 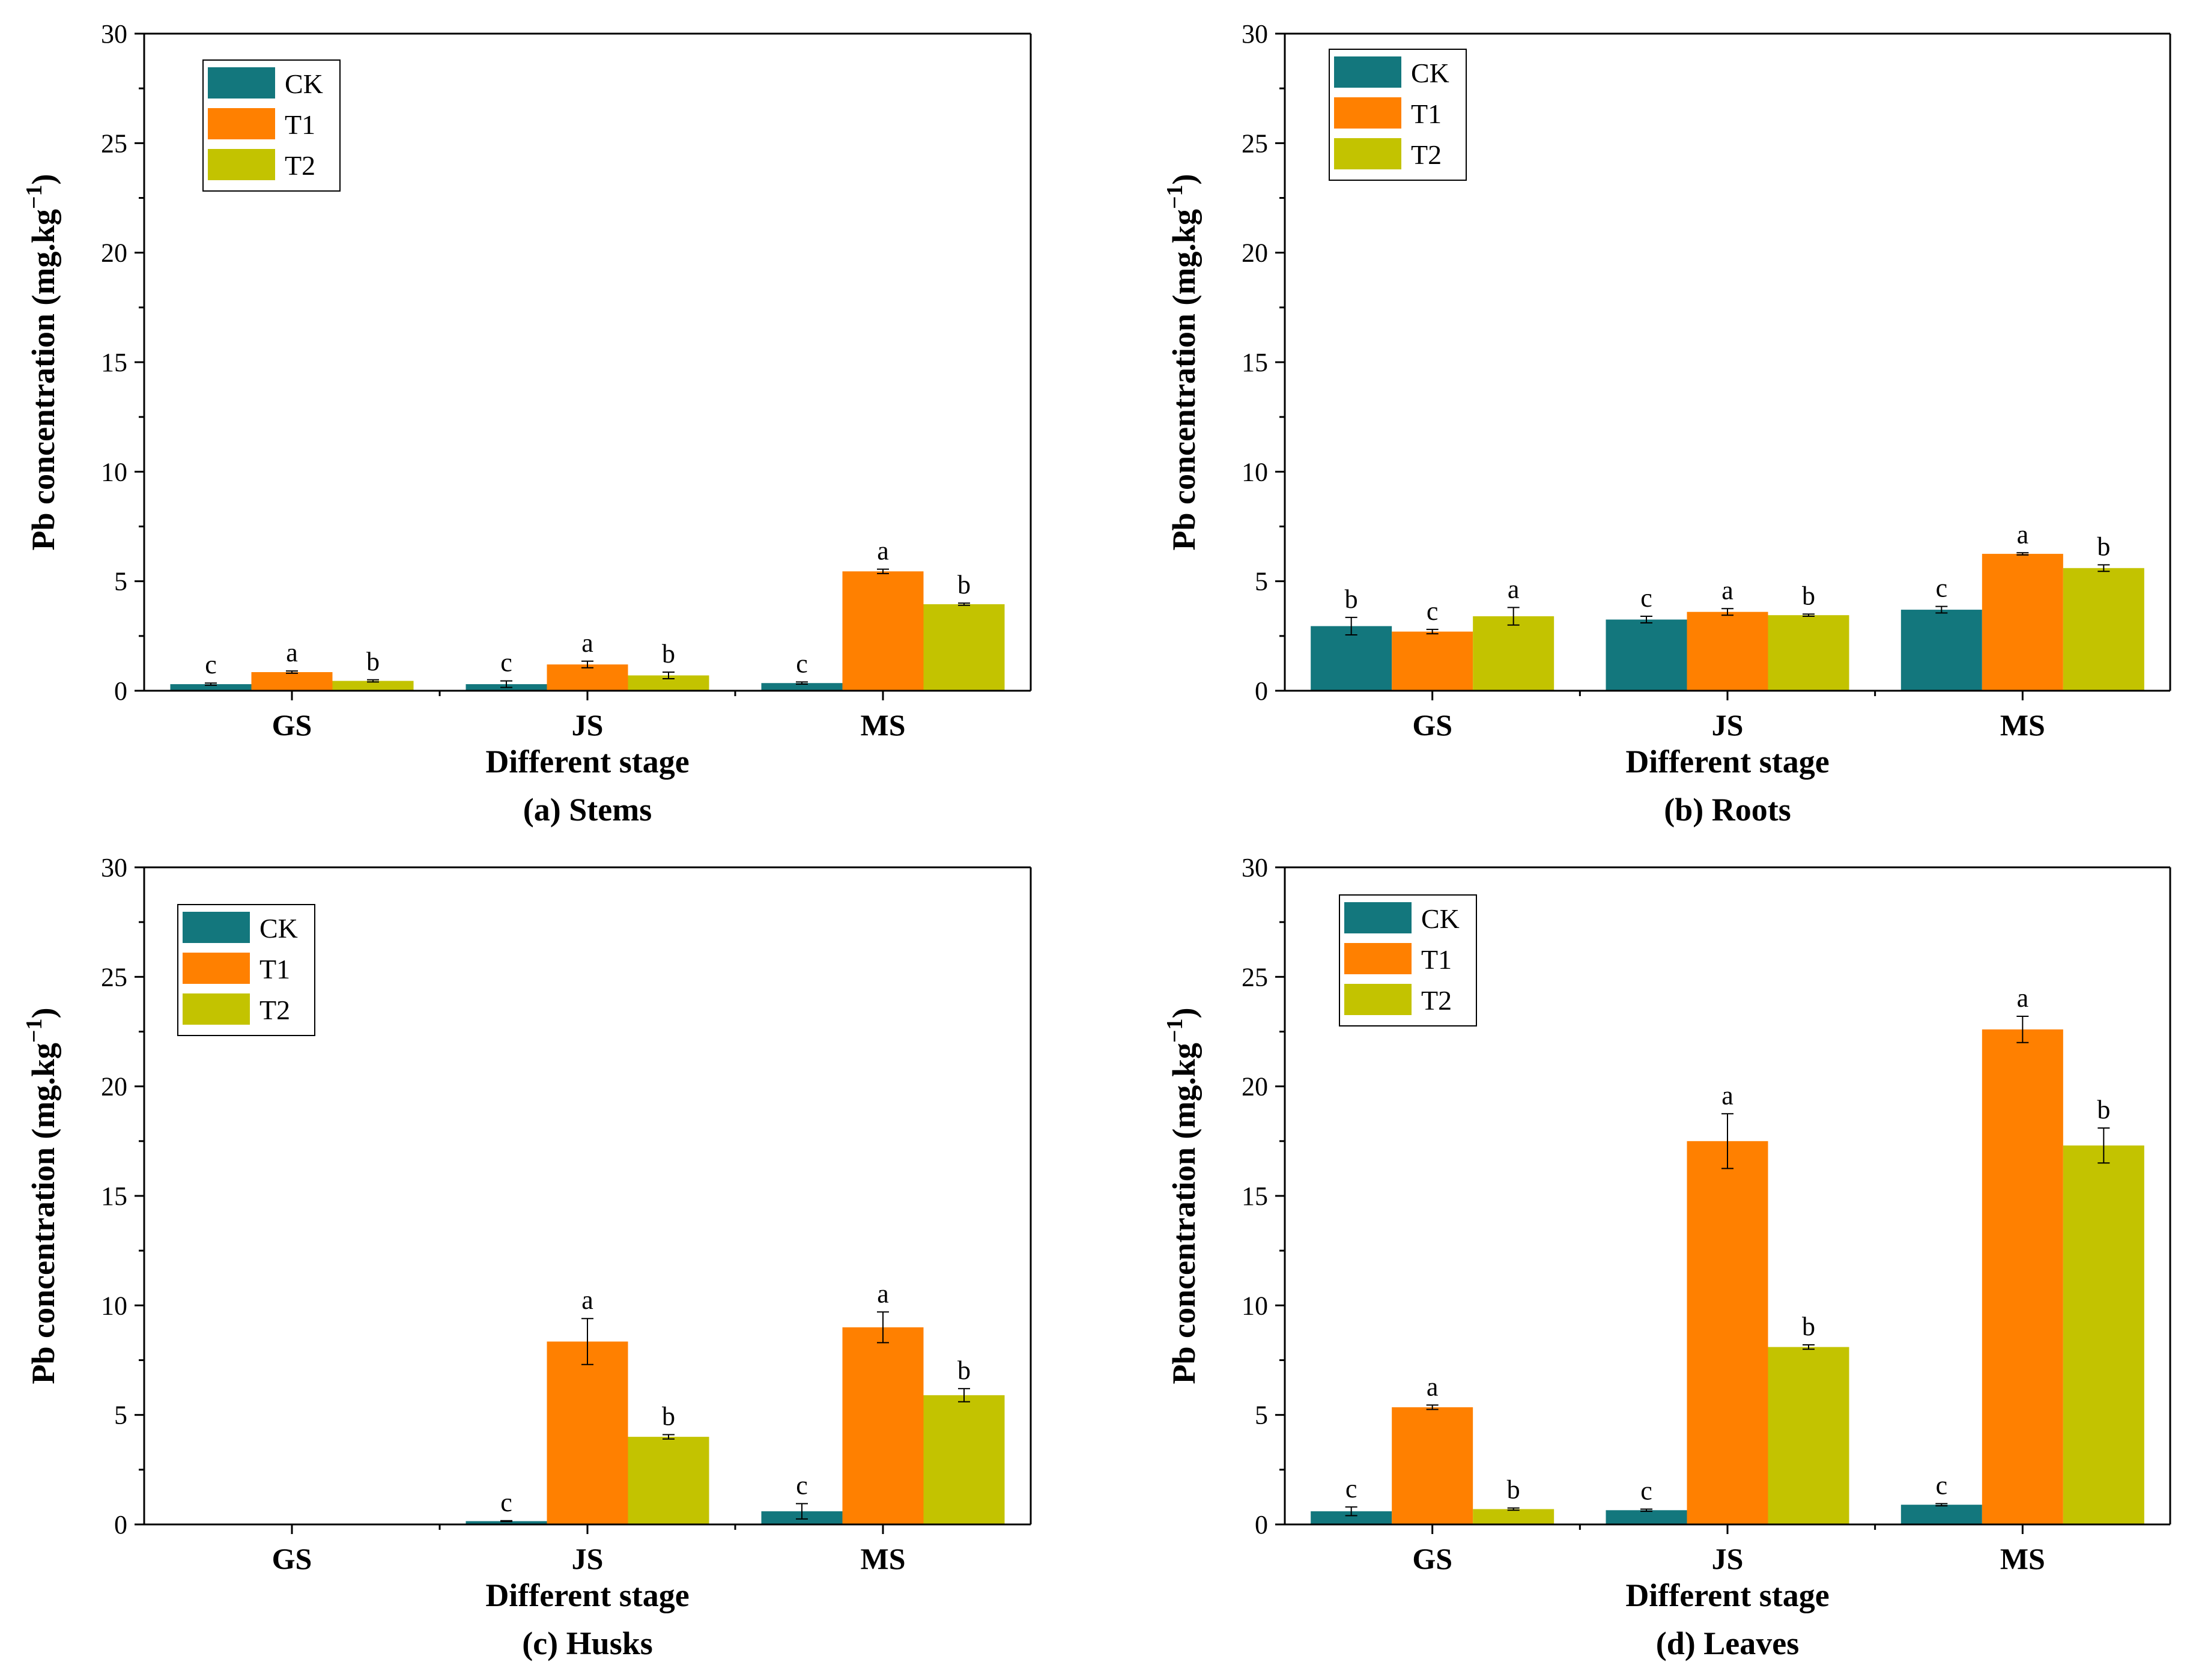 What do you see at coordinates (587, 1643) in the screenshot?
I see `panel-caption: (c) Husks` at bounding box center [587, 1643].